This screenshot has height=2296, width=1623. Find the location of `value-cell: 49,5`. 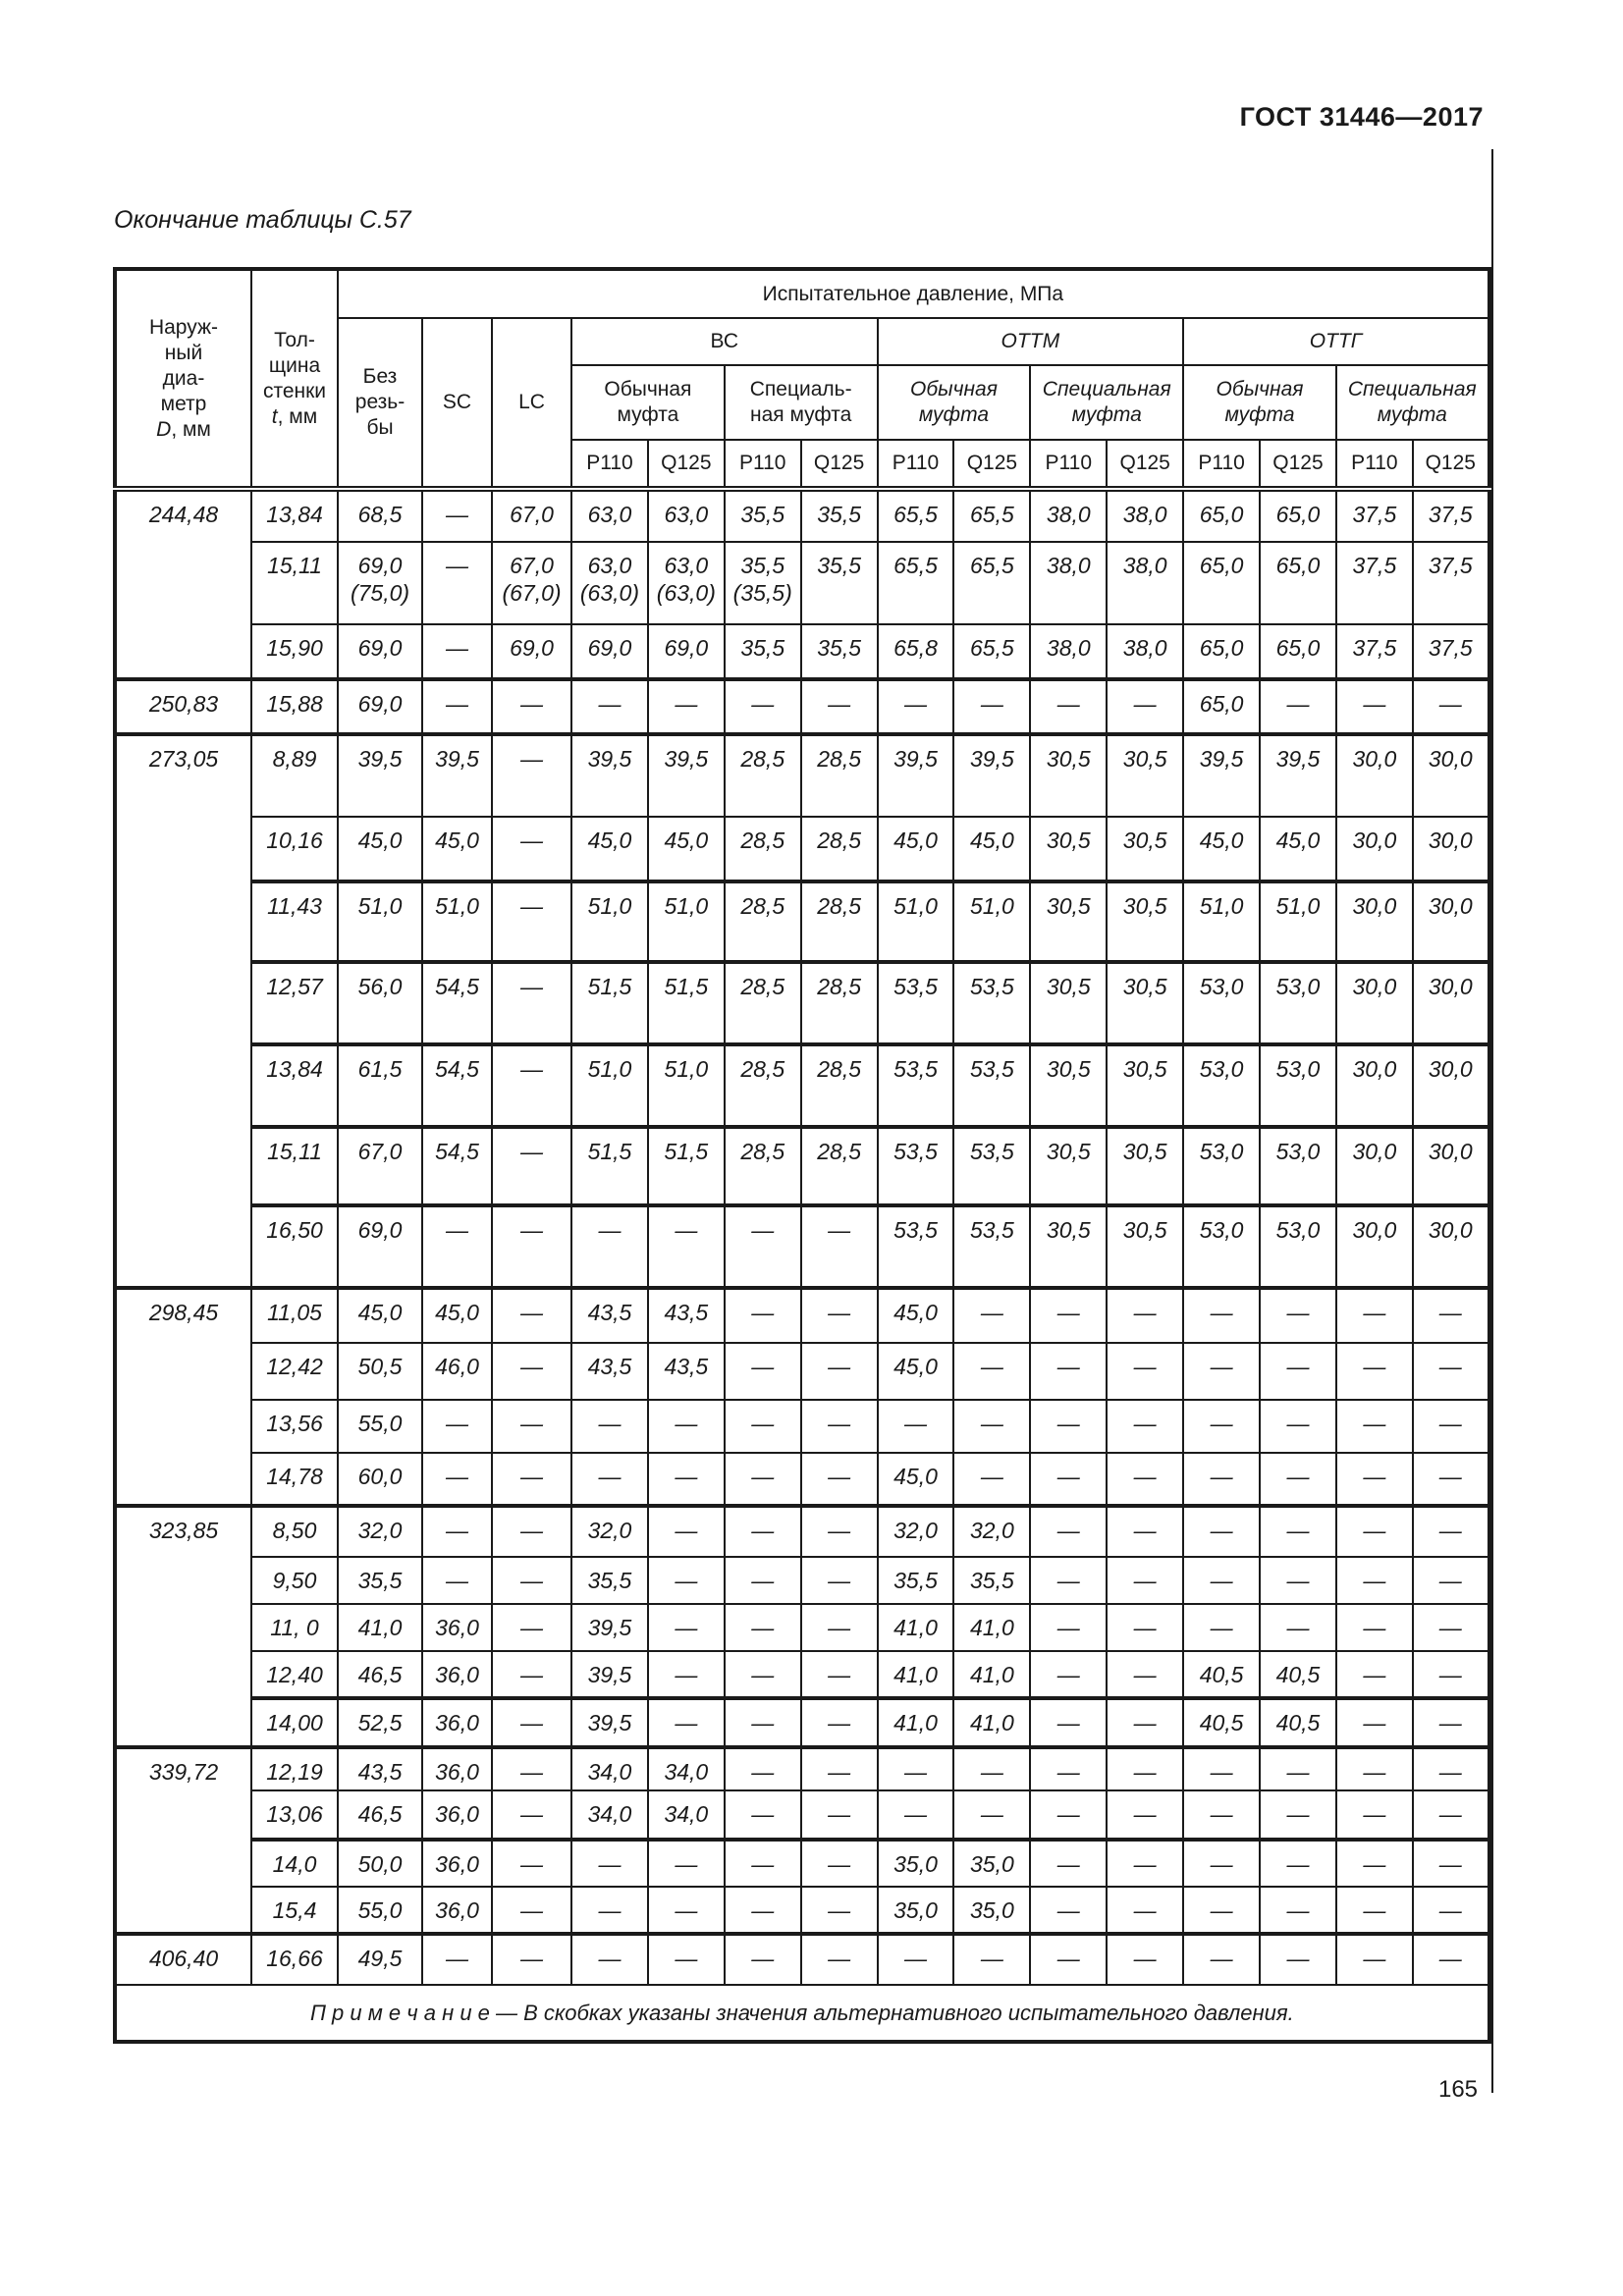

value-cell: 49,5 is located at coordinates (380, 1959).